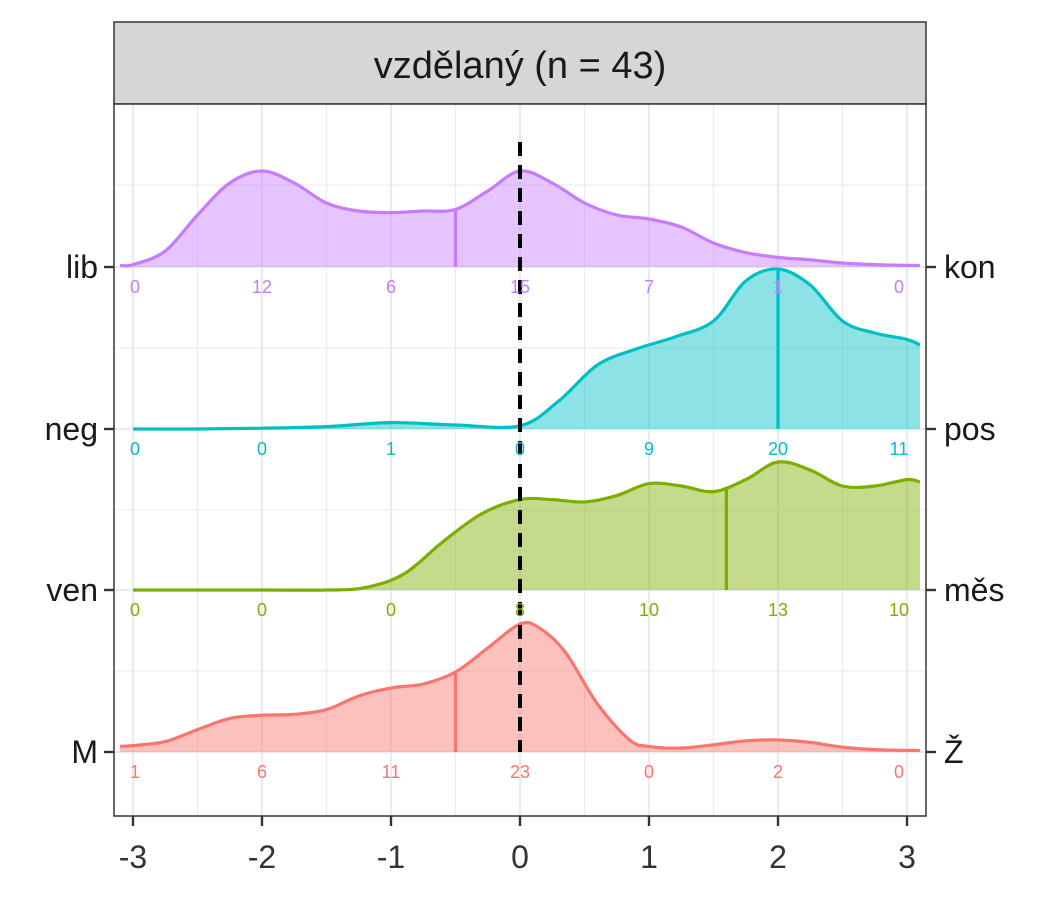 Image resolution: width=1050 pixels, height=900 pixels. Describe the element at coordinates (520, 287) in the screenshot. I see `count-label: 15` at that location.